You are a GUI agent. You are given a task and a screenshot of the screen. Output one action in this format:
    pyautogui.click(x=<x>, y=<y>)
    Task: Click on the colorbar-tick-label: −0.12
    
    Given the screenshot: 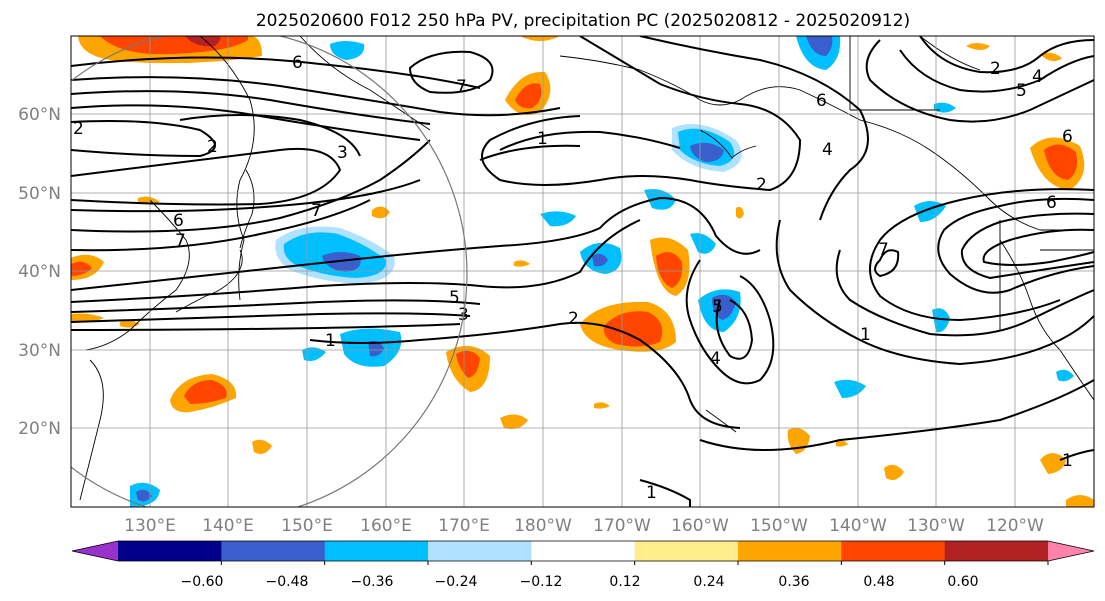 What is the action you would take?
    pyautogui.click(x=541, y=582)
    